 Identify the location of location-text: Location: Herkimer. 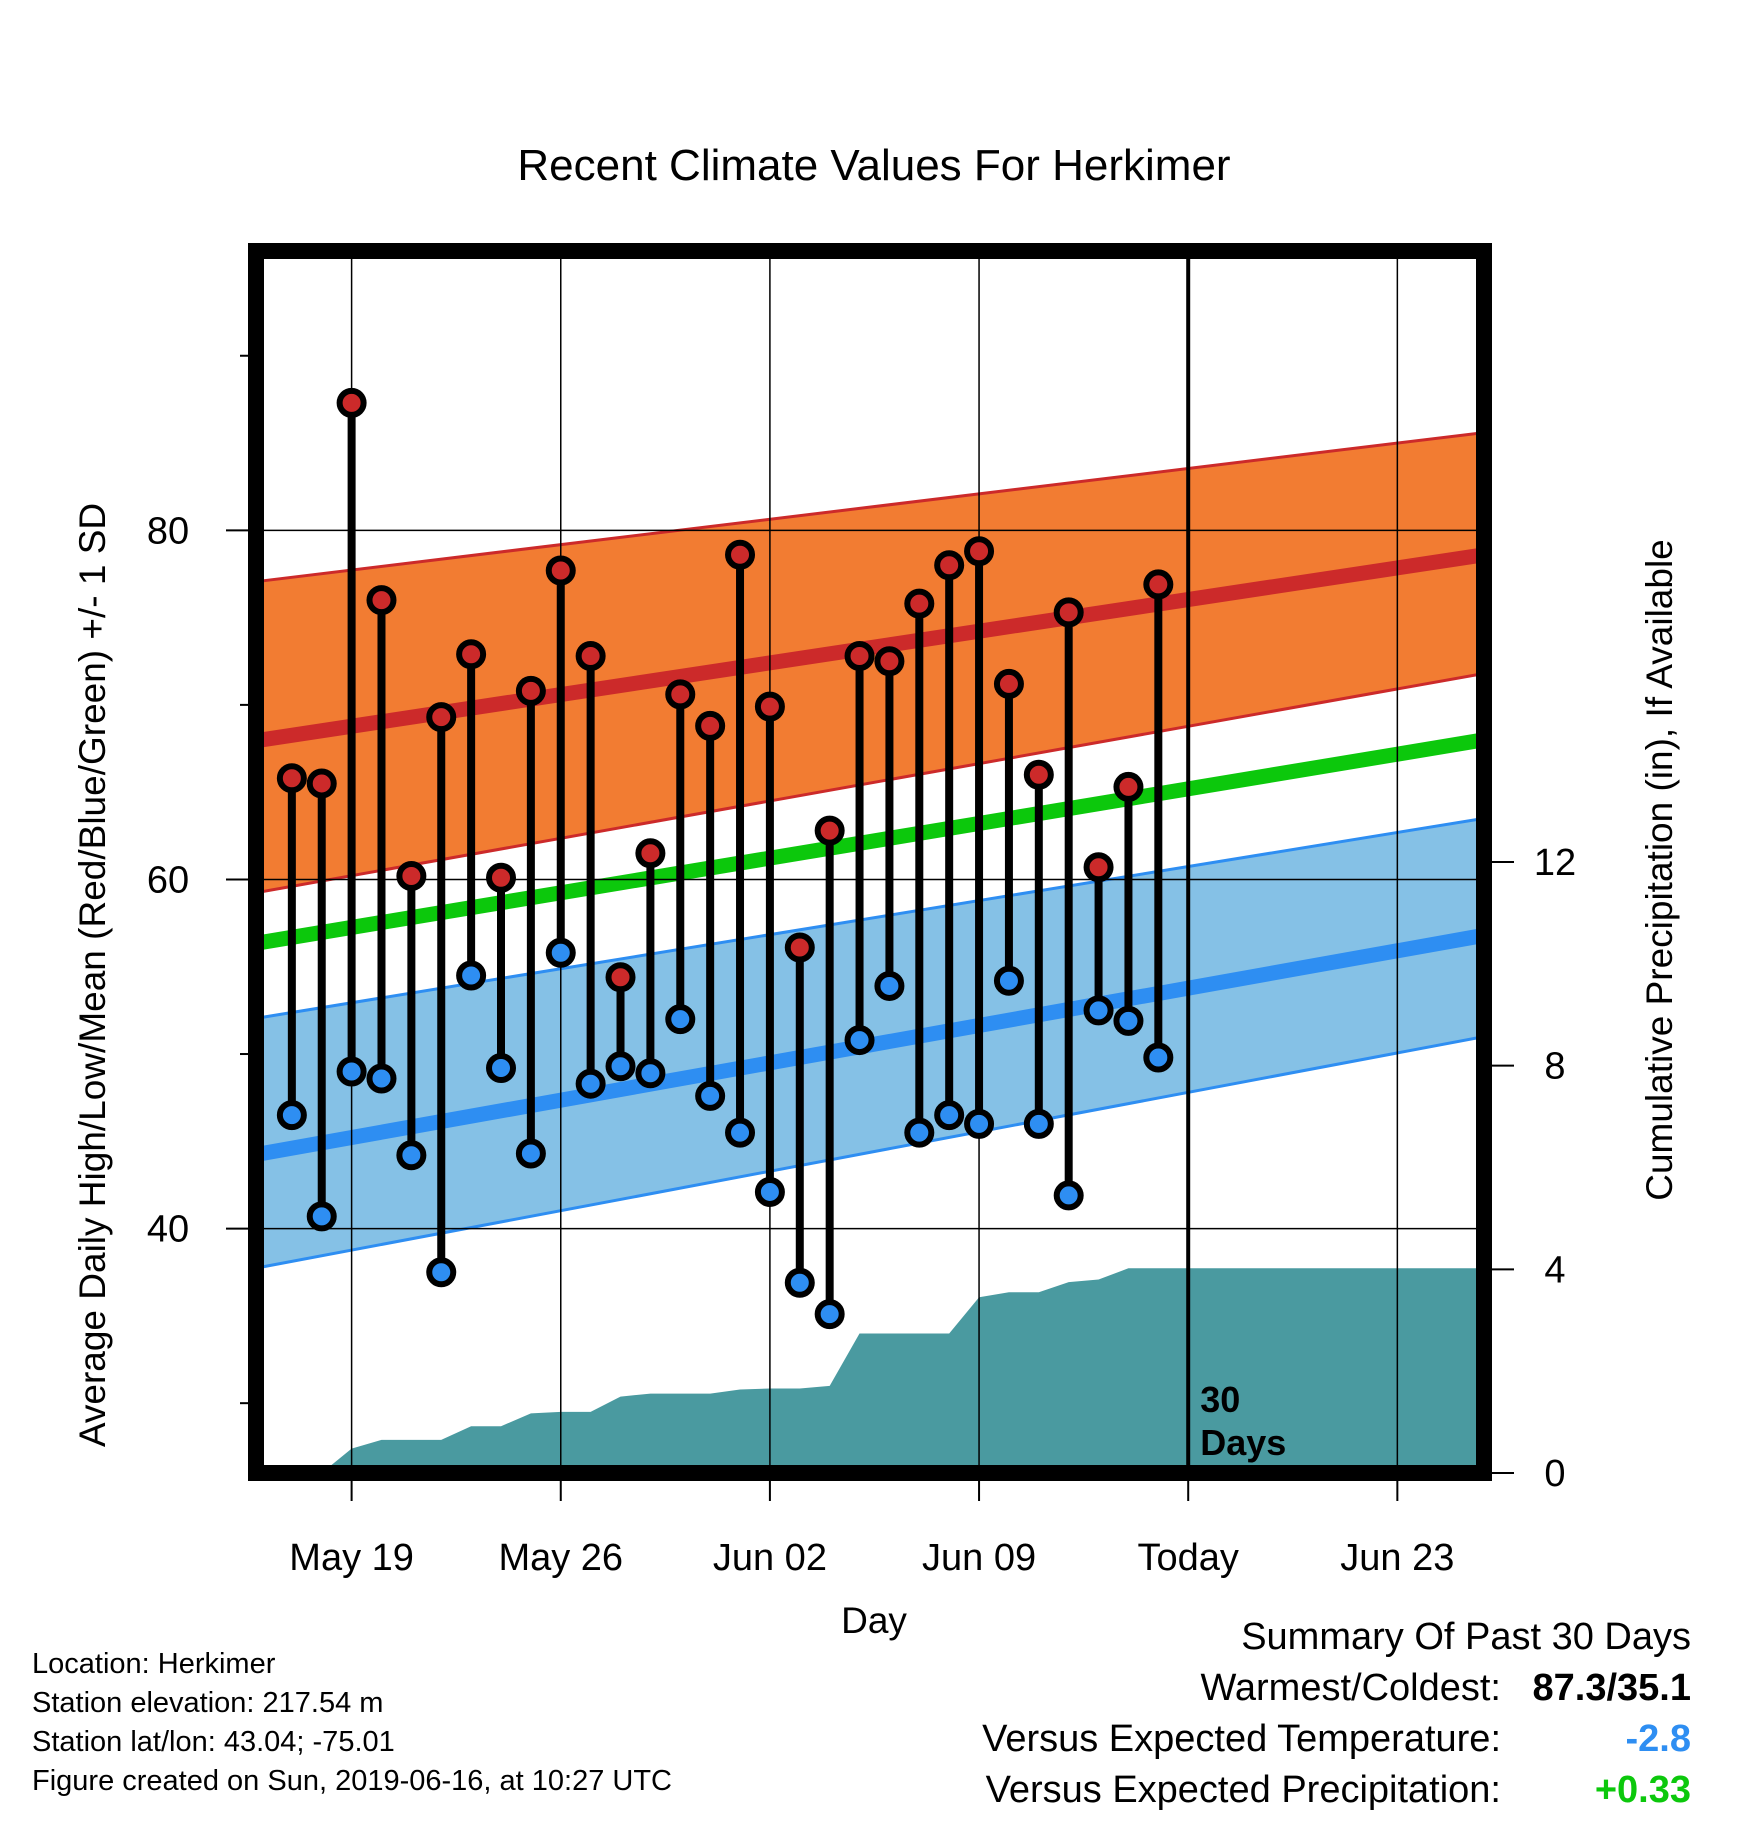
(154, 1664).